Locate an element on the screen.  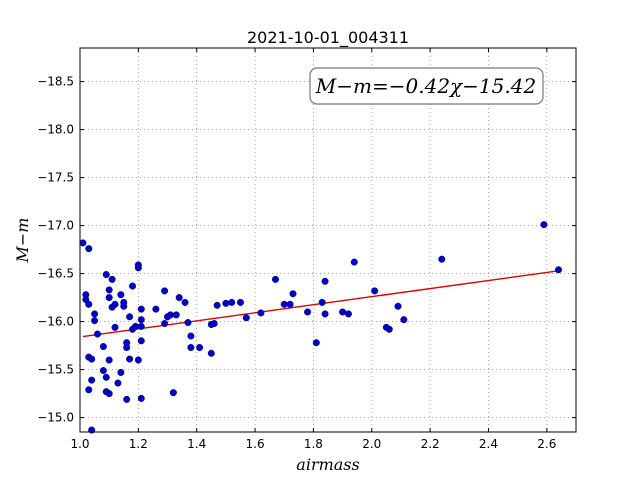
x-tick-label: 1.8 is located at coordinates (313, 444).